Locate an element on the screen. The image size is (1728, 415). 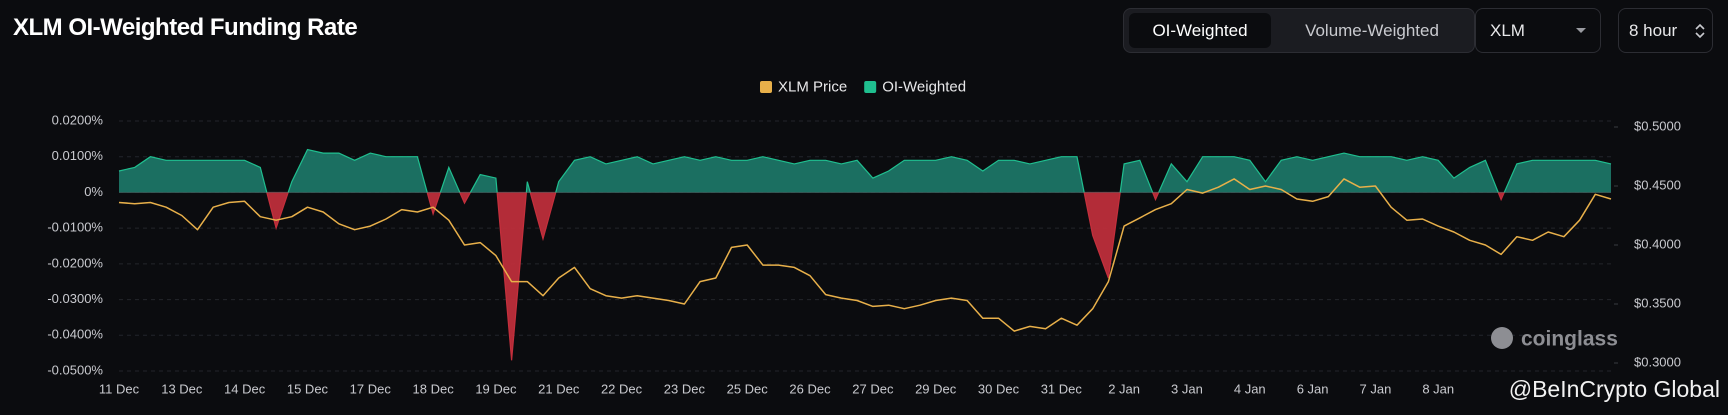
interval-value: 8 hour is located at coordinates (1653, 30).